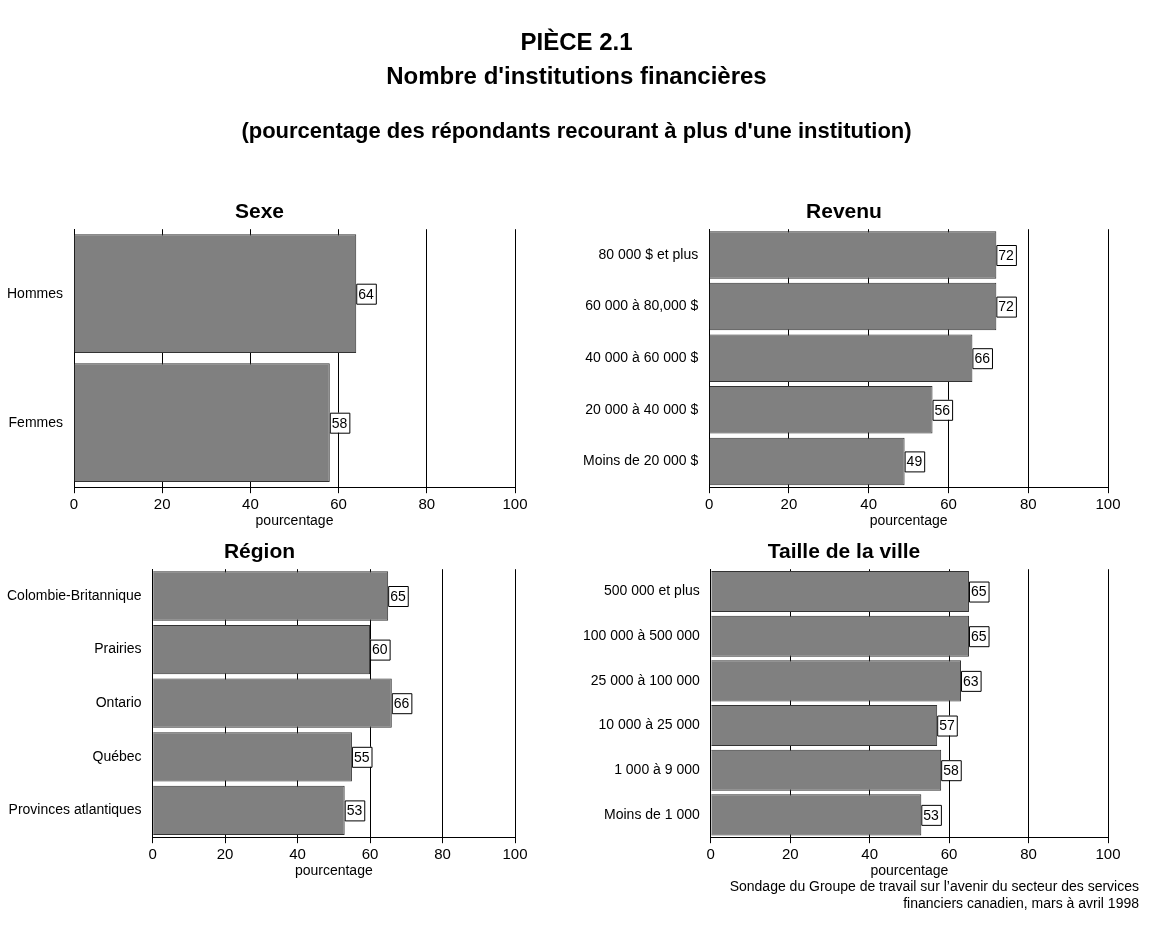 The image size is (1153, 928). Describe the element at coordinates (844, 551) in the screenshot. I see `chart-title: Taille de la ville` at that location.